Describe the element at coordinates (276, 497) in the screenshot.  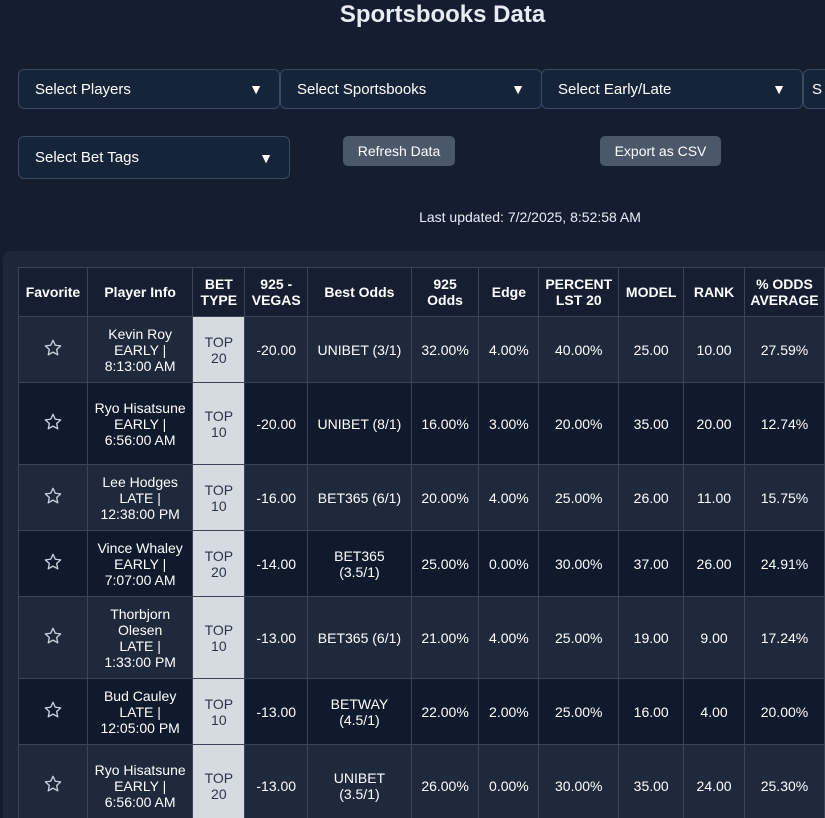
I see `vegas-cell: -16.00` at that location.